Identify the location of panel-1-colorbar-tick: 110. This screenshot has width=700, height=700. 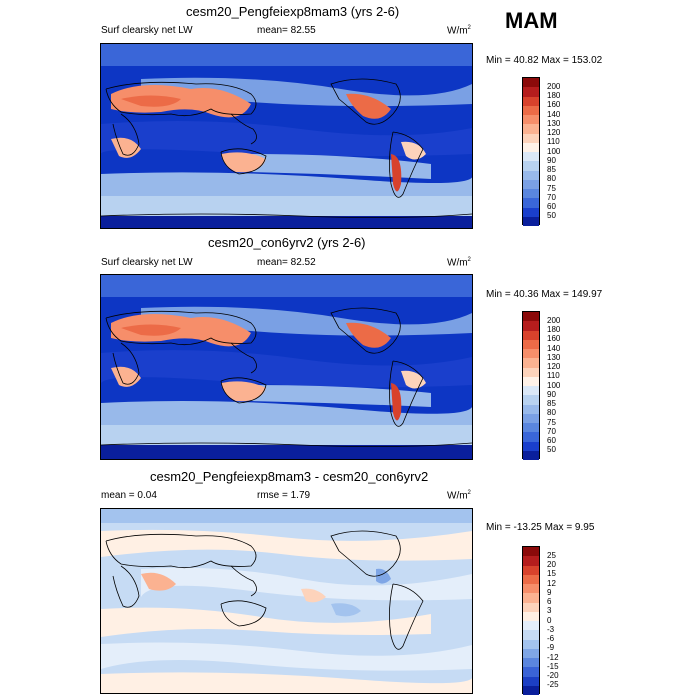
(553, 141).